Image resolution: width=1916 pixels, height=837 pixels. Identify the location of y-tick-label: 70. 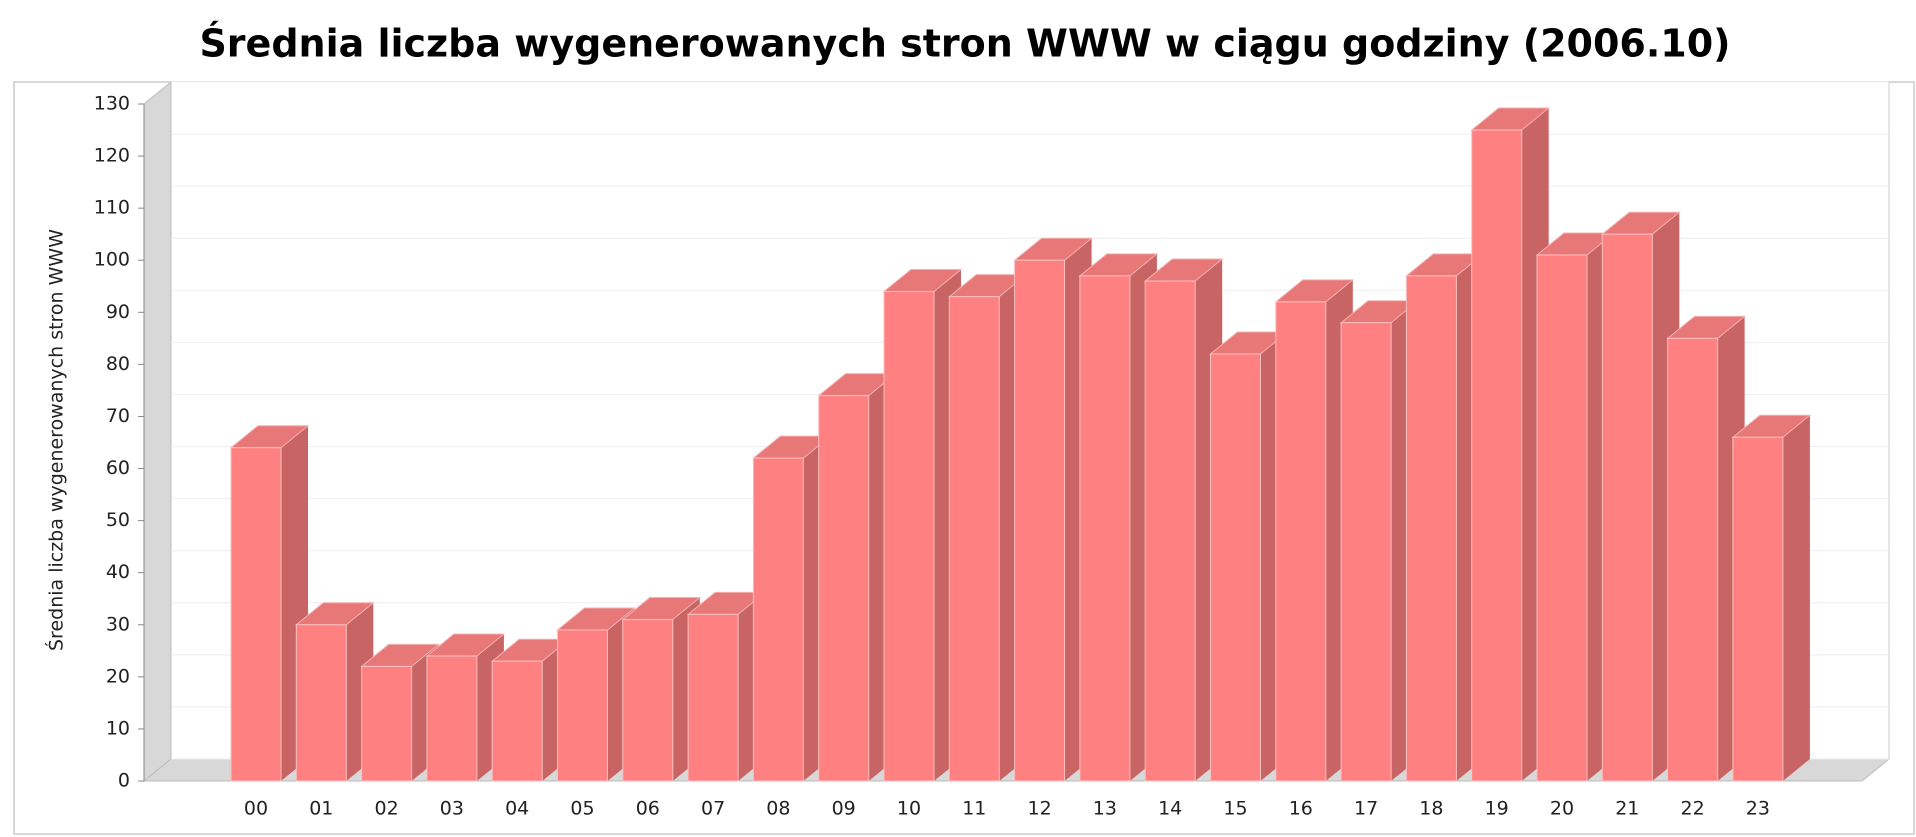
(118, 416).